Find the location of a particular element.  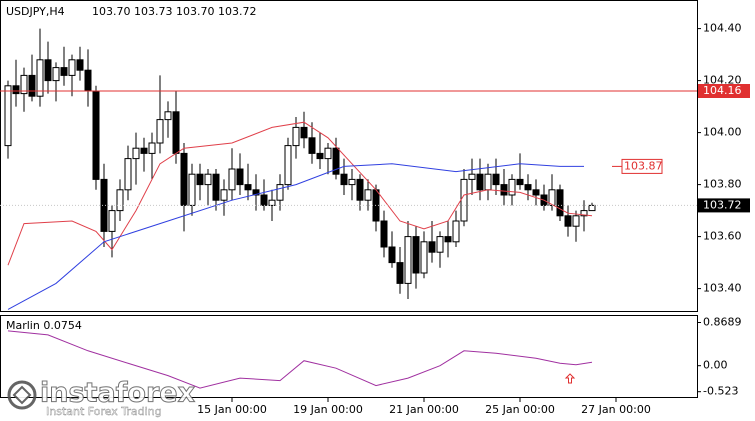

watermark-brand: instaforex is located at coordinates (117, 393).